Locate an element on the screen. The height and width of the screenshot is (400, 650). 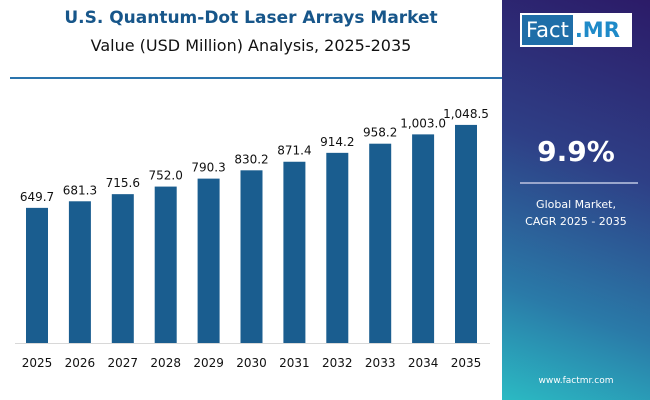
x-tick-label: 2027 is located at coordinates (123, 363).